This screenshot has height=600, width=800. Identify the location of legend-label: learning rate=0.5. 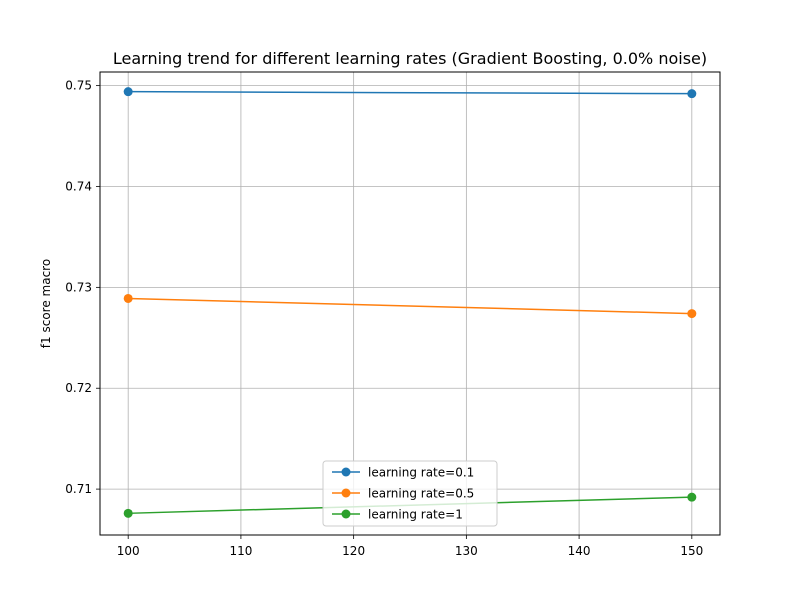
(421, 494).